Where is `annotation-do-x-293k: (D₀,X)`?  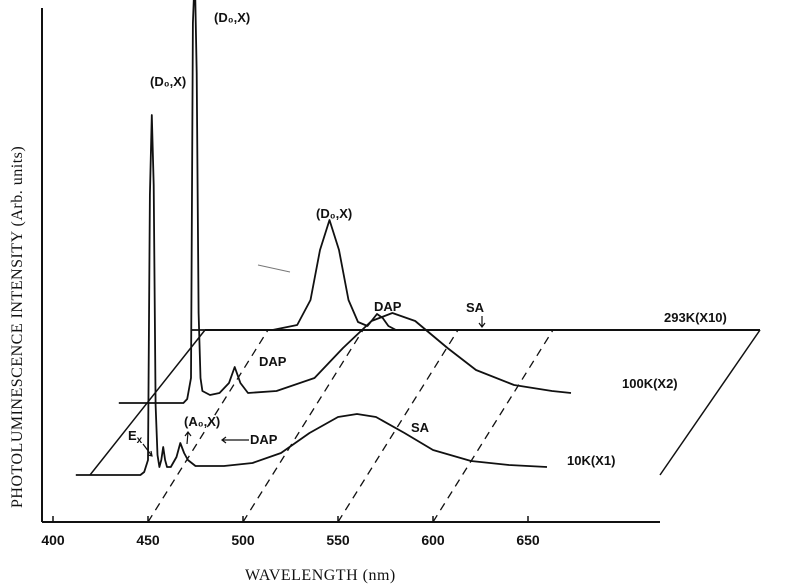 annotation-do-x-293k: (D₀,X) is located at coordinates (334, 213).